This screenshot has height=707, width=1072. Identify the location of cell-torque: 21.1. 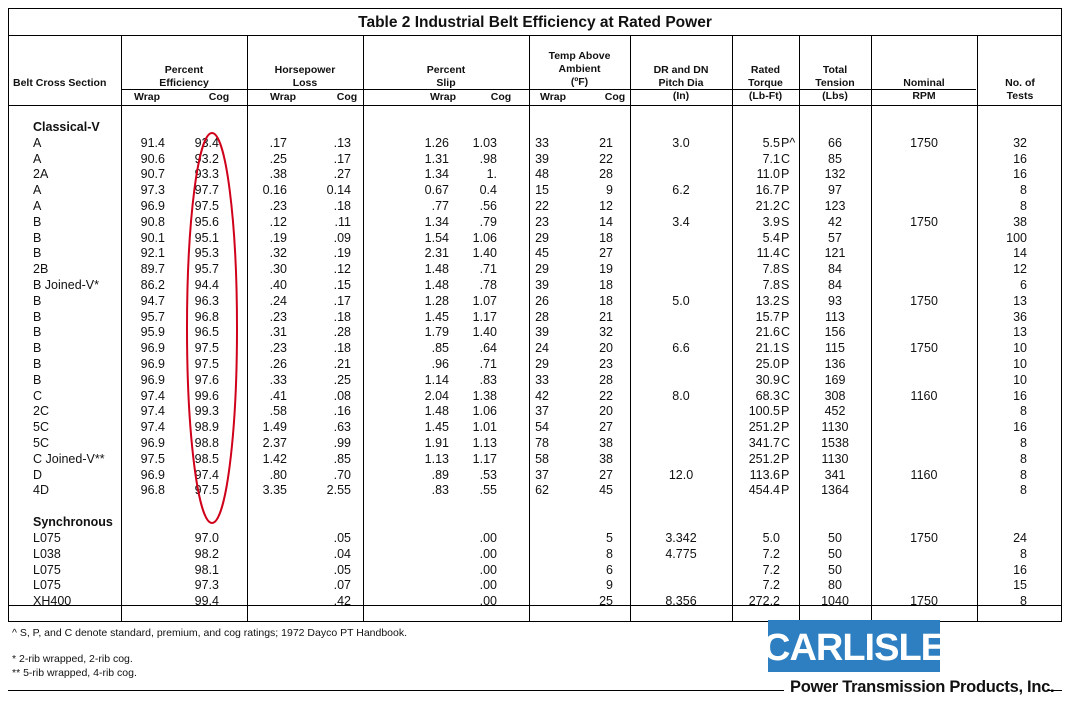
(767, 348).